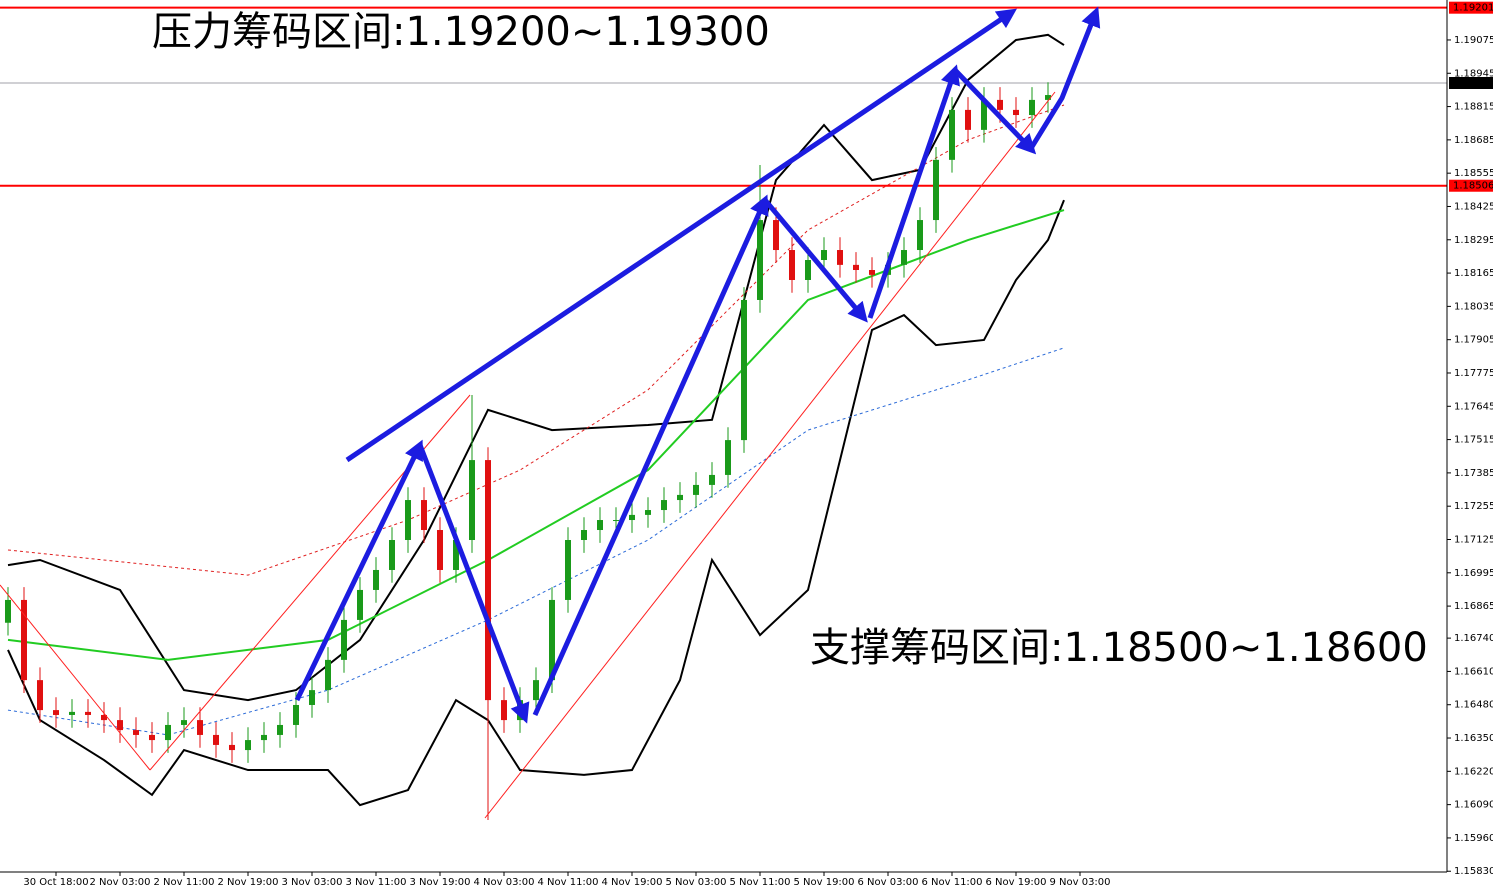 This screenshot has width=1493, height=888. I want to click on y-tick-label: 1.18815, so click(1473, 107).